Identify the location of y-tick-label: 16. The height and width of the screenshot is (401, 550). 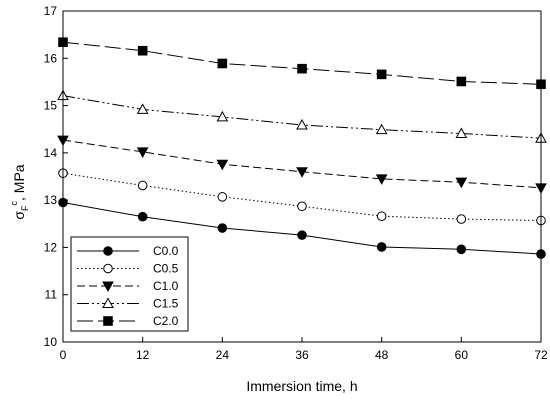
(51, 58).